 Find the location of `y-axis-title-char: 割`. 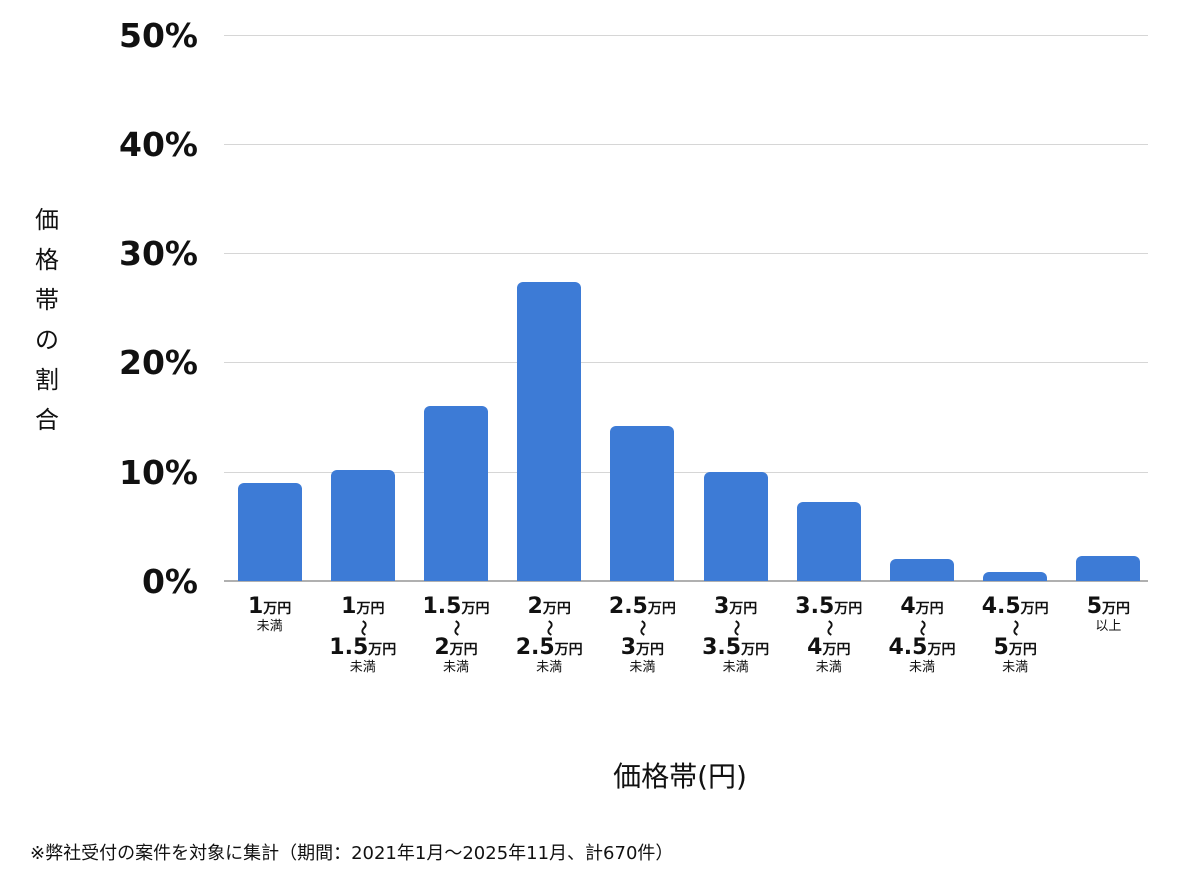

y-axis-title-char: 割 is located at coordinates (47, 380).